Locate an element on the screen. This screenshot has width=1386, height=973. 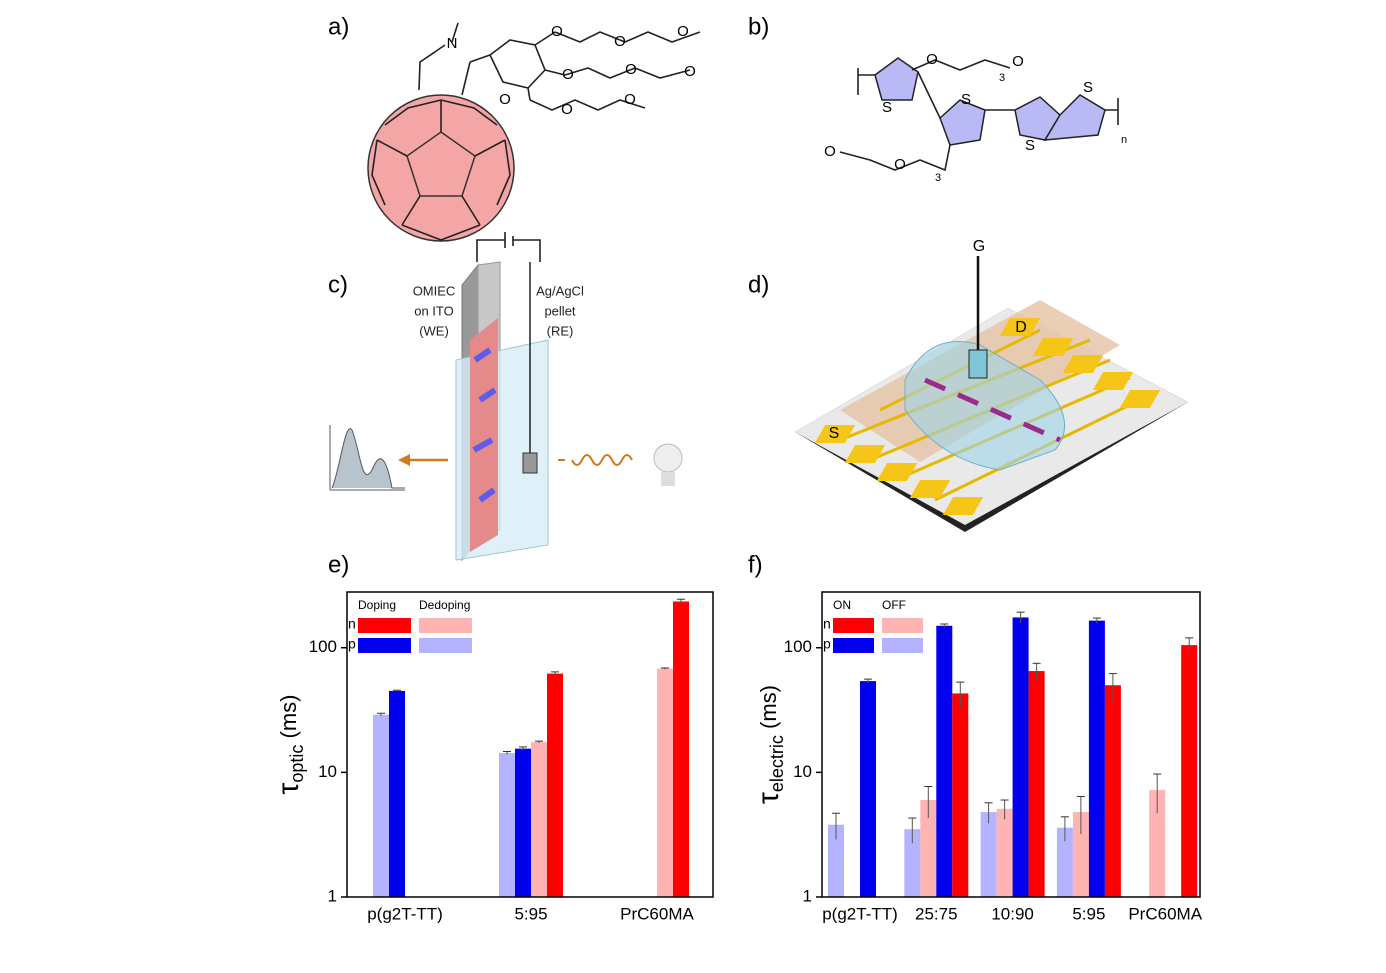
cell-c: OMIEC on ITO (WE) Ag/AgCl pellet (RE) is located at coordinates (506, 397).